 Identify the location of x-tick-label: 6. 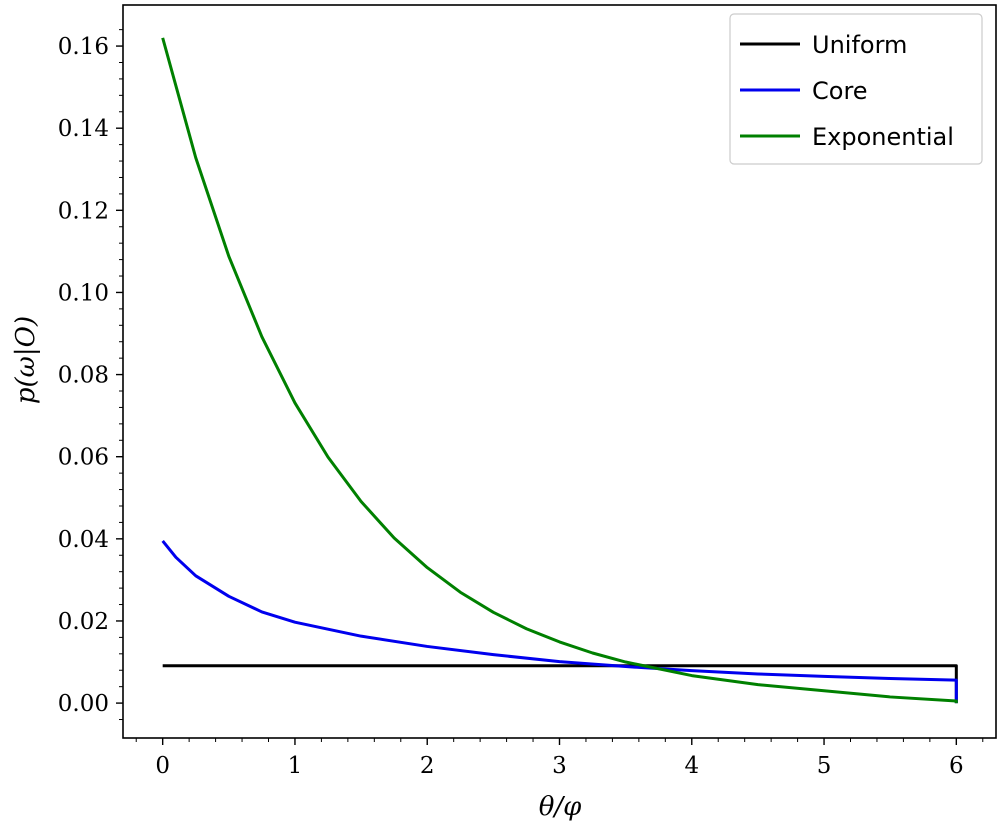
(956, 766).